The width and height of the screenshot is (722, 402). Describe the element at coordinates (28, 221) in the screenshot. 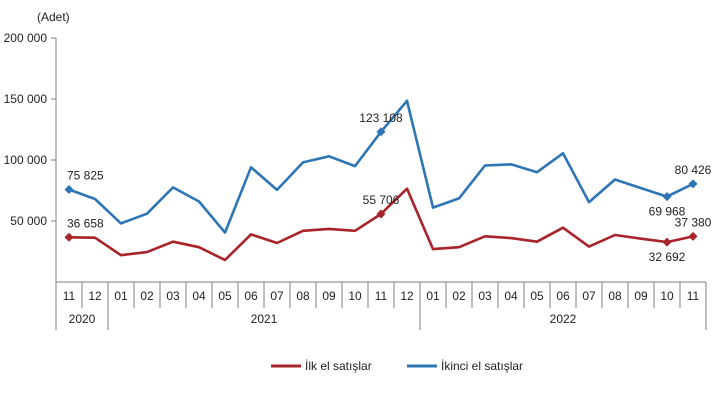

I see `y-tick-label: 50 000` at that location.